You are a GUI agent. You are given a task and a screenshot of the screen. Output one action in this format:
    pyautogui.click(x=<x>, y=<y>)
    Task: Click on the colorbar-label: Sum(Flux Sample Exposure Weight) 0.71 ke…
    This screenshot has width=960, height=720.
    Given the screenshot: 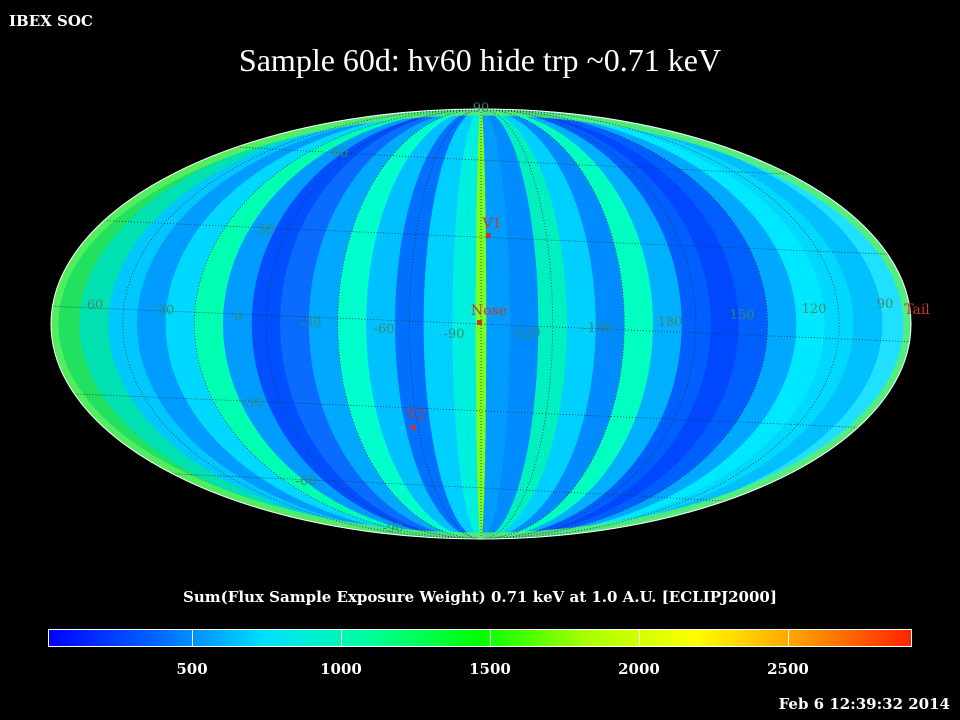 What is the action you would take?
    pyautogui.click(x=480, y=597)
    